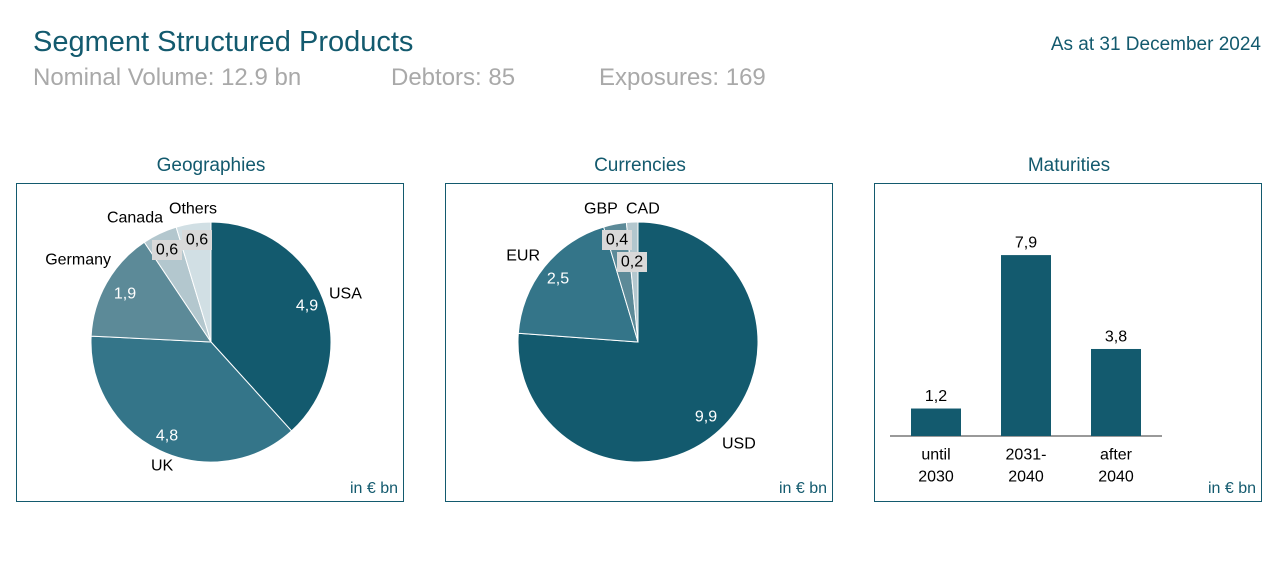  I want to click on maturities-bar-after-2040, so click(1116, 392).